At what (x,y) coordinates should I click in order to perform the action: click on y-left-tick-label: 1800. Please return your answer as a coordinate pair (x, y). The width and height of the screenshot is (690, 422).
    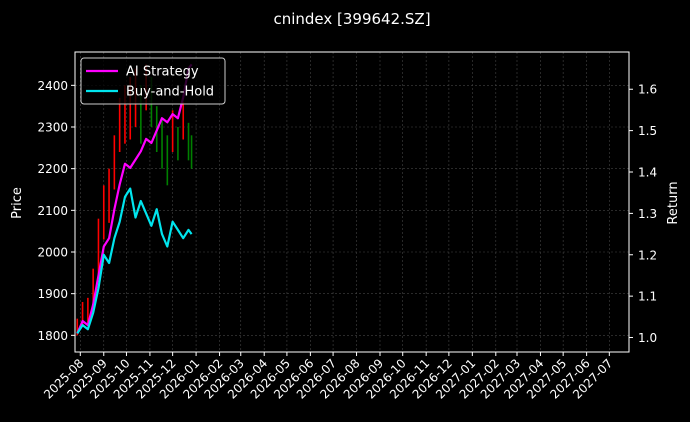
    Looking at the image, I should click on (52, 336).